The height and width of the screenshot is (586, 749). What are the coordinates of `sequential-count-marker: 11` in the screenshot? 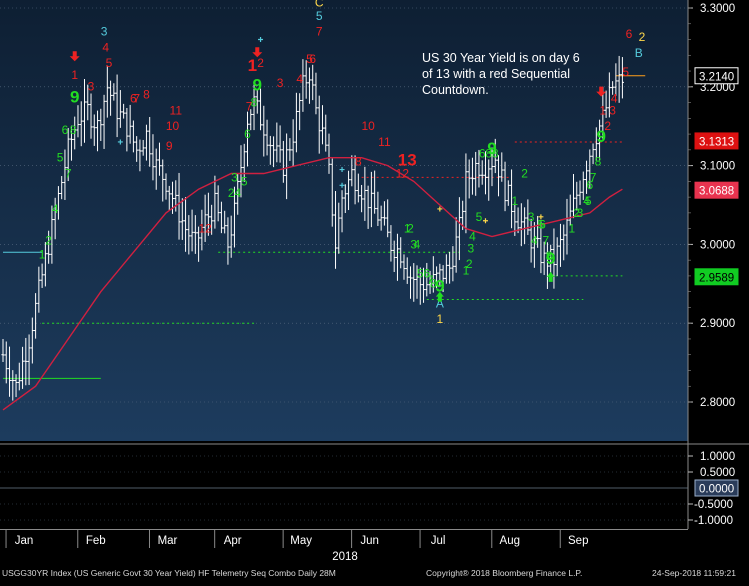 It's located at (384, 142).